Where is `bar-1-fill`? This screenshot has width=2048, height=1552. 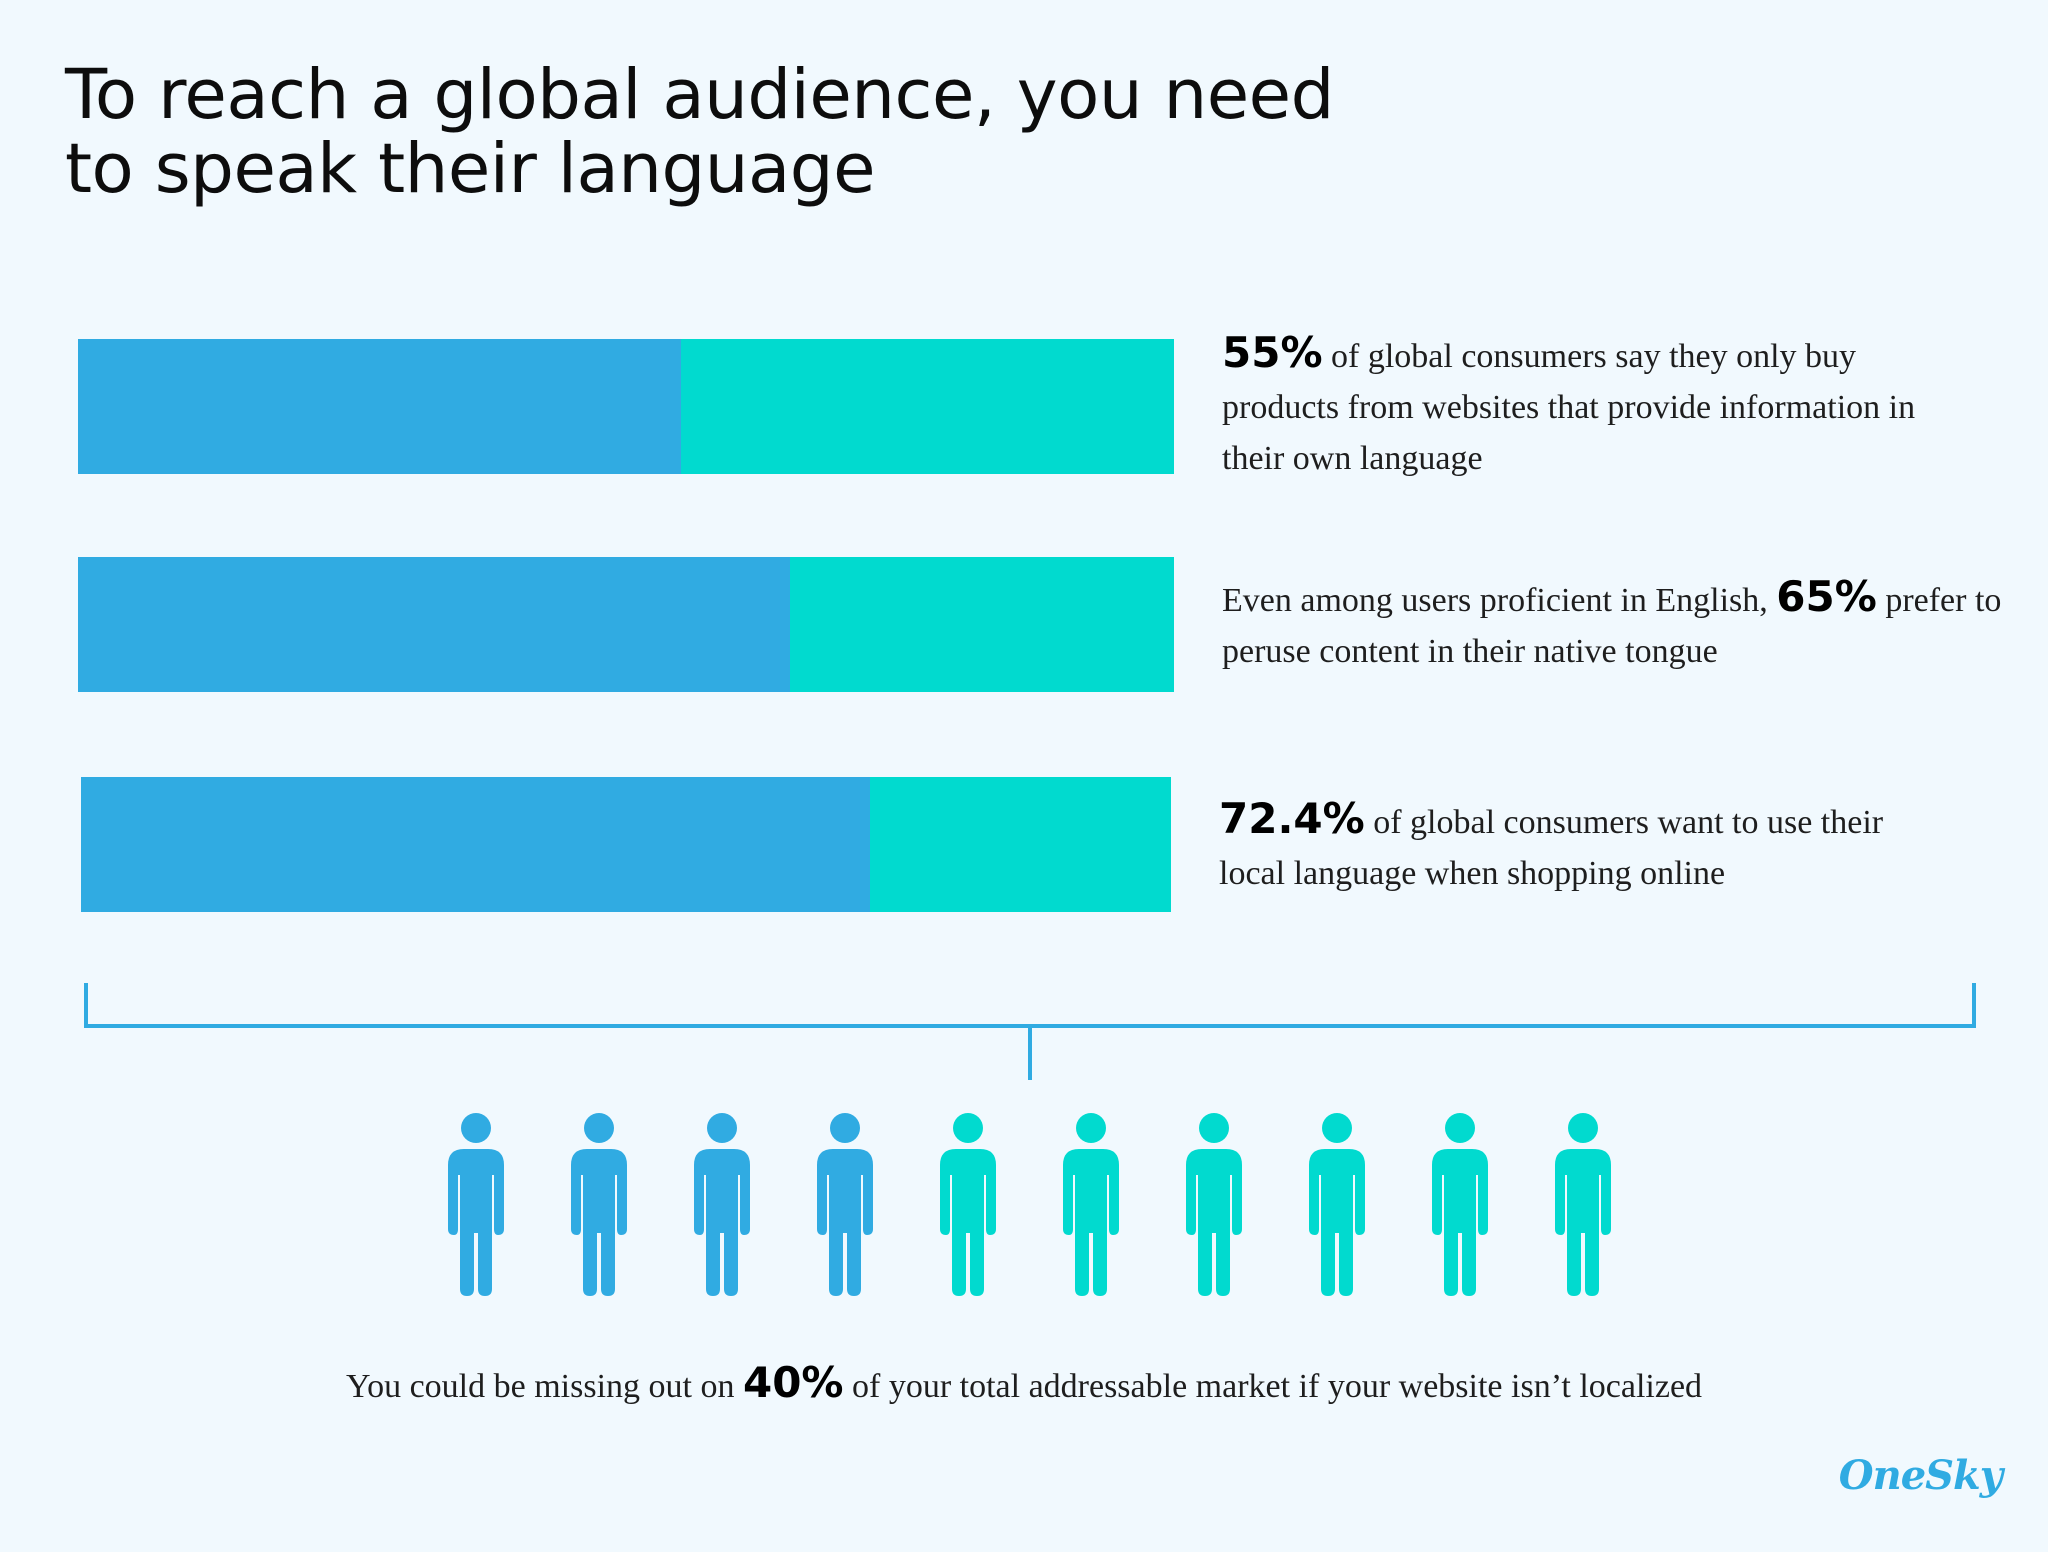
bar-1-fill is located at coordinates (379, 406).